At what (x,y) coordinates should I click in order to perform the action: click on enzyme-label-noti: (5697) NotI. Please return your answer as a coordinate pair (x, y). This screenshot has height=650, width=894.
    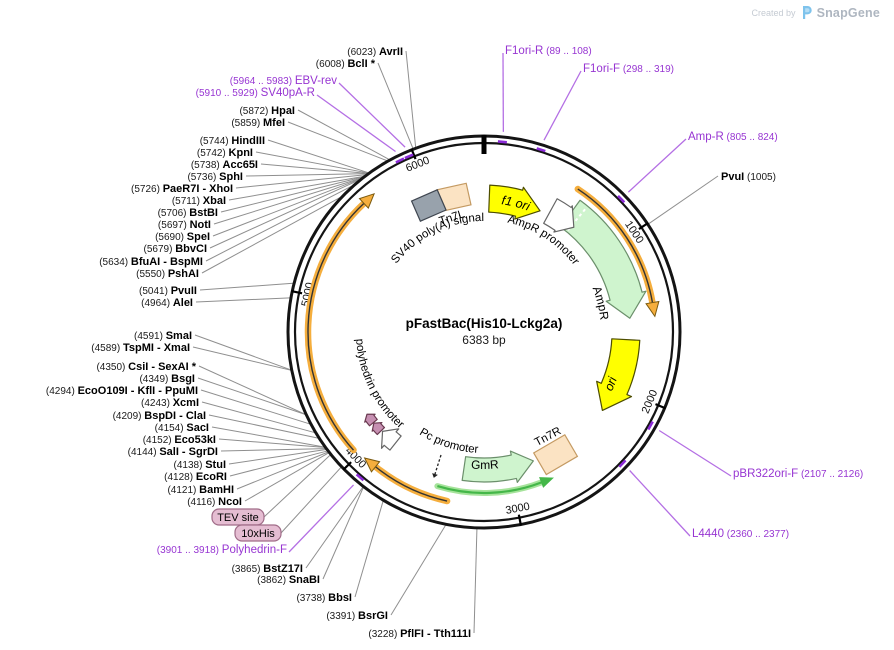
    Looking at the image, I should click on (184, 225).